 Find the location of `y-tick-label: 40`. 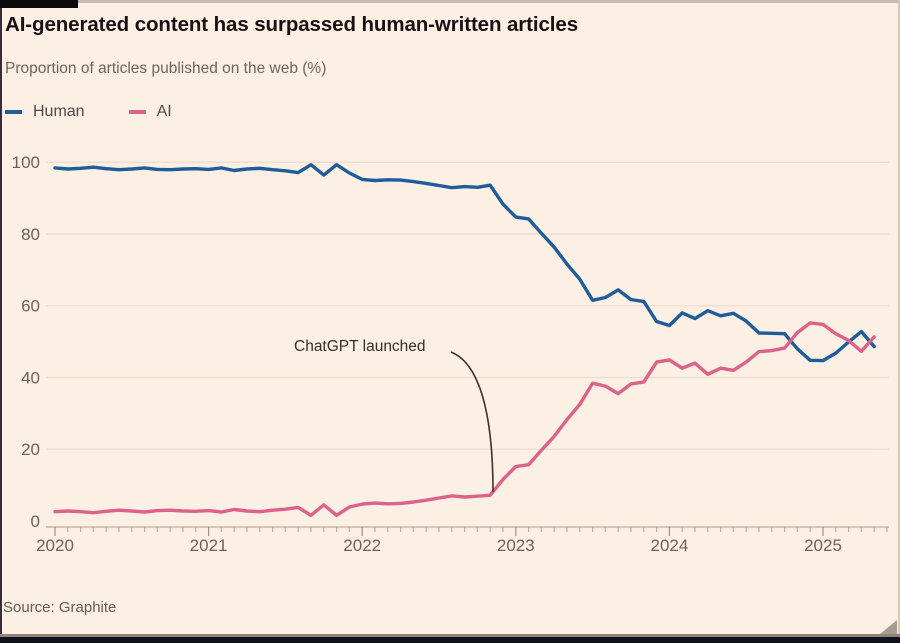

y-tick-label: 40 is located at coordinates (30, 377).